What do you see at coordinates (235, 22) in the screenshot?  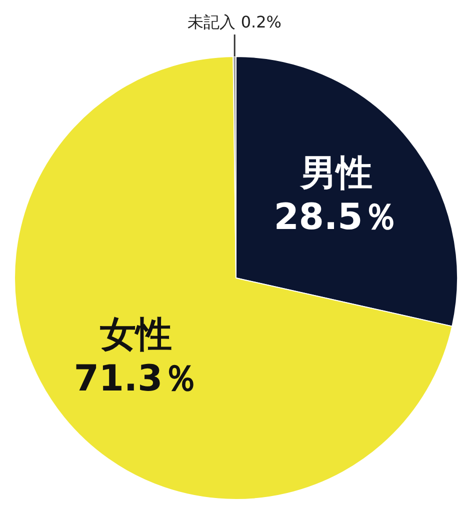 I see `slice-label: 未記入 0.2%` at bounding box center [235, 22].